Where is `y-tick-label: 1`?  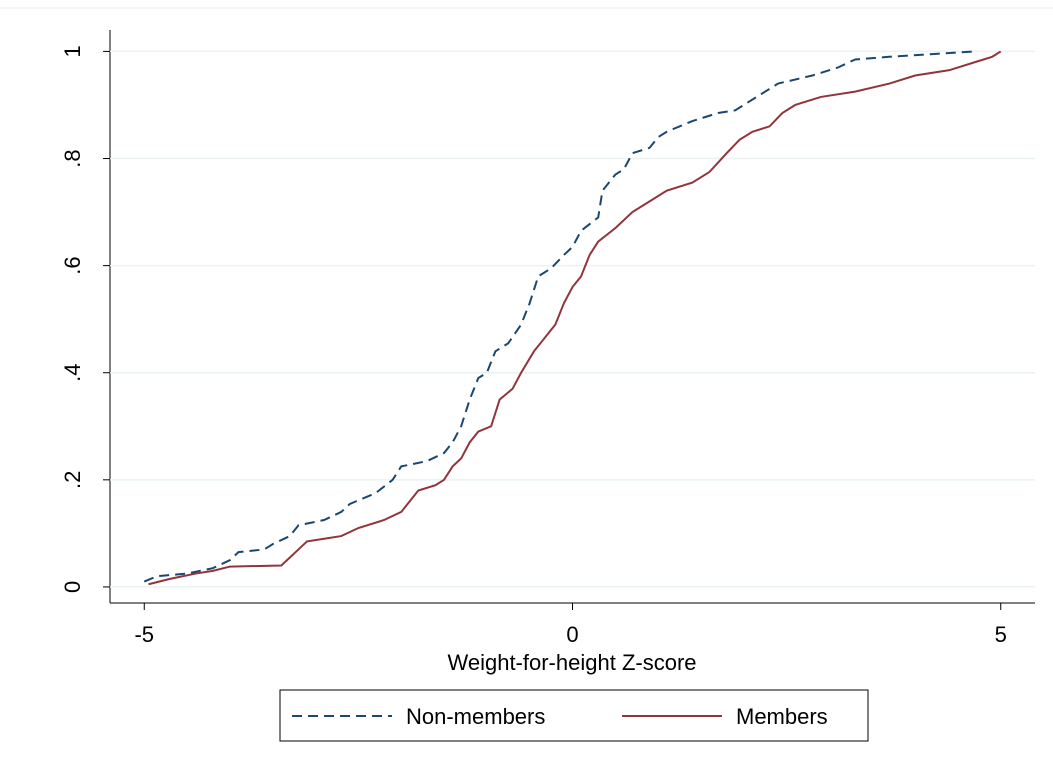
y-tick-label: 1 is located at coordinates (72, 51).